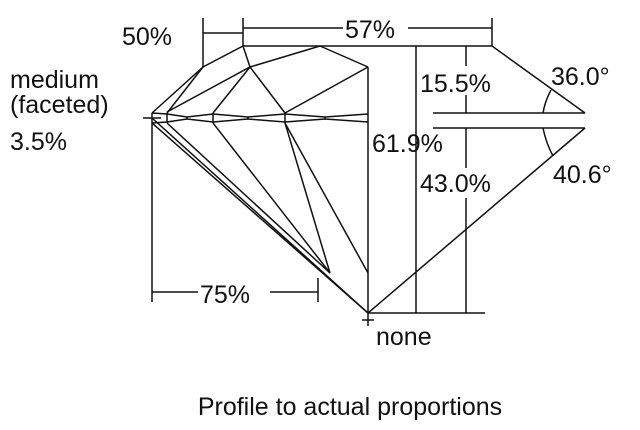 The width and height of the screenshot is (640, 430). What do you see at coordinates (582, 175) in the screenshot?
I see `pavilion-angle-label: 40.6°` at bounding box center [582, 175].